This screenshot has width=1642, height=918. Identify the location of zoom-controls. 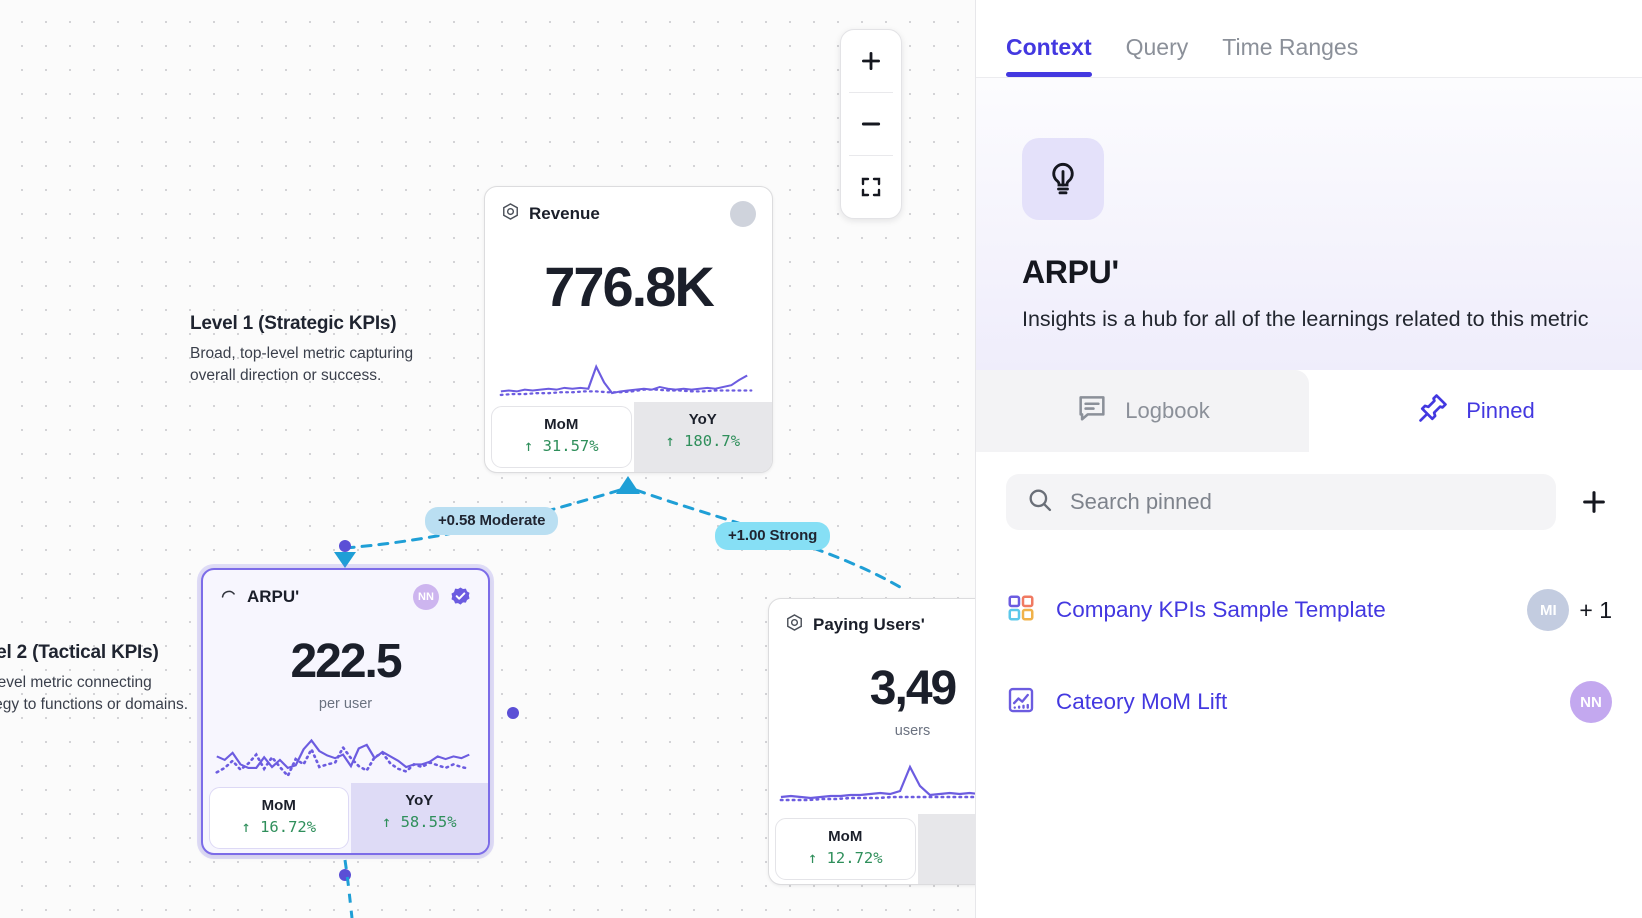
(871, 124).